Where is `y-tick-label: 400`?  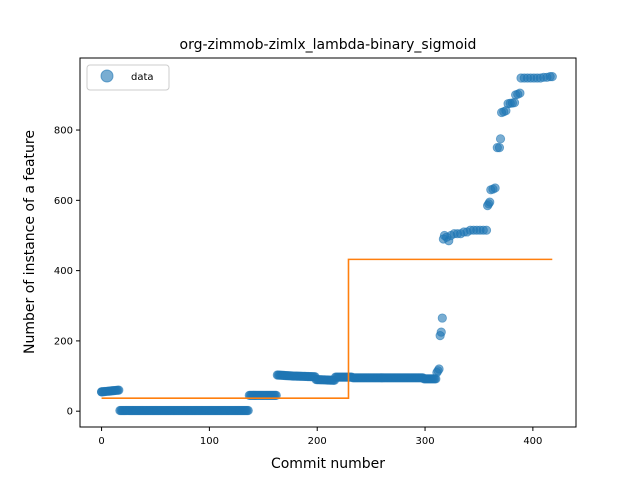
y-tick-label: 400 is located at coordinates (63, 271).